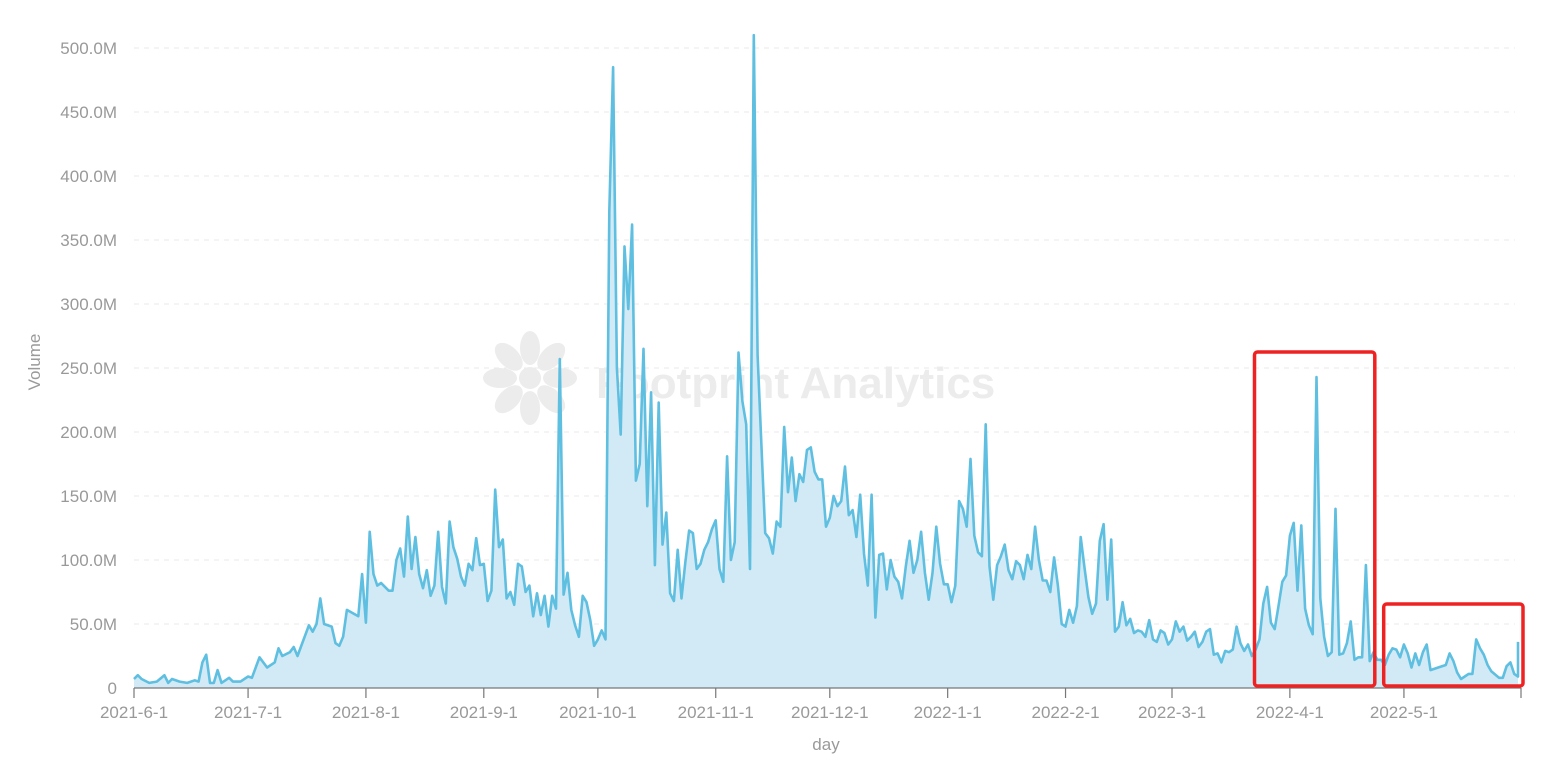  What do you see at coordinates (88, 304) in the screenshot?
I see `y-tick-label: 300.0M` at bounding box center [88, 304].